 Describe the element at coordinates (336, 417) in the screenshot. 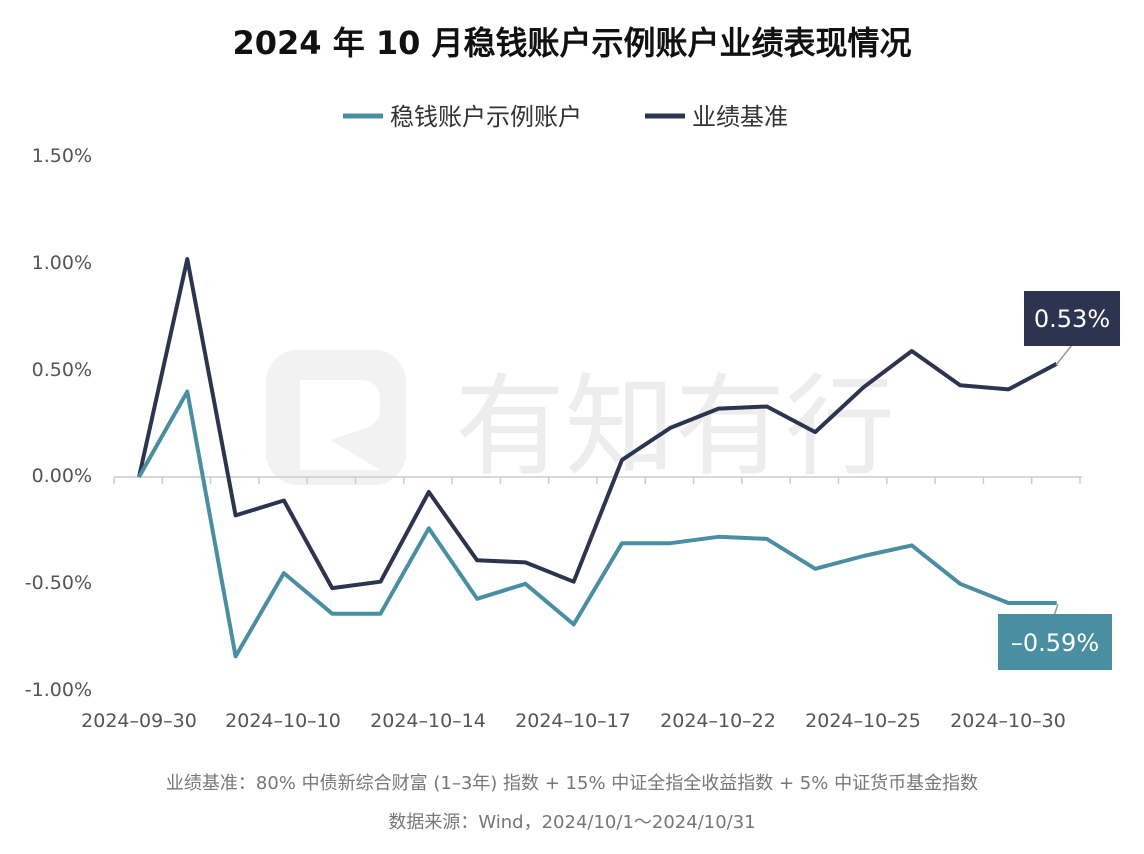

I see `watermark-logo` at that location.